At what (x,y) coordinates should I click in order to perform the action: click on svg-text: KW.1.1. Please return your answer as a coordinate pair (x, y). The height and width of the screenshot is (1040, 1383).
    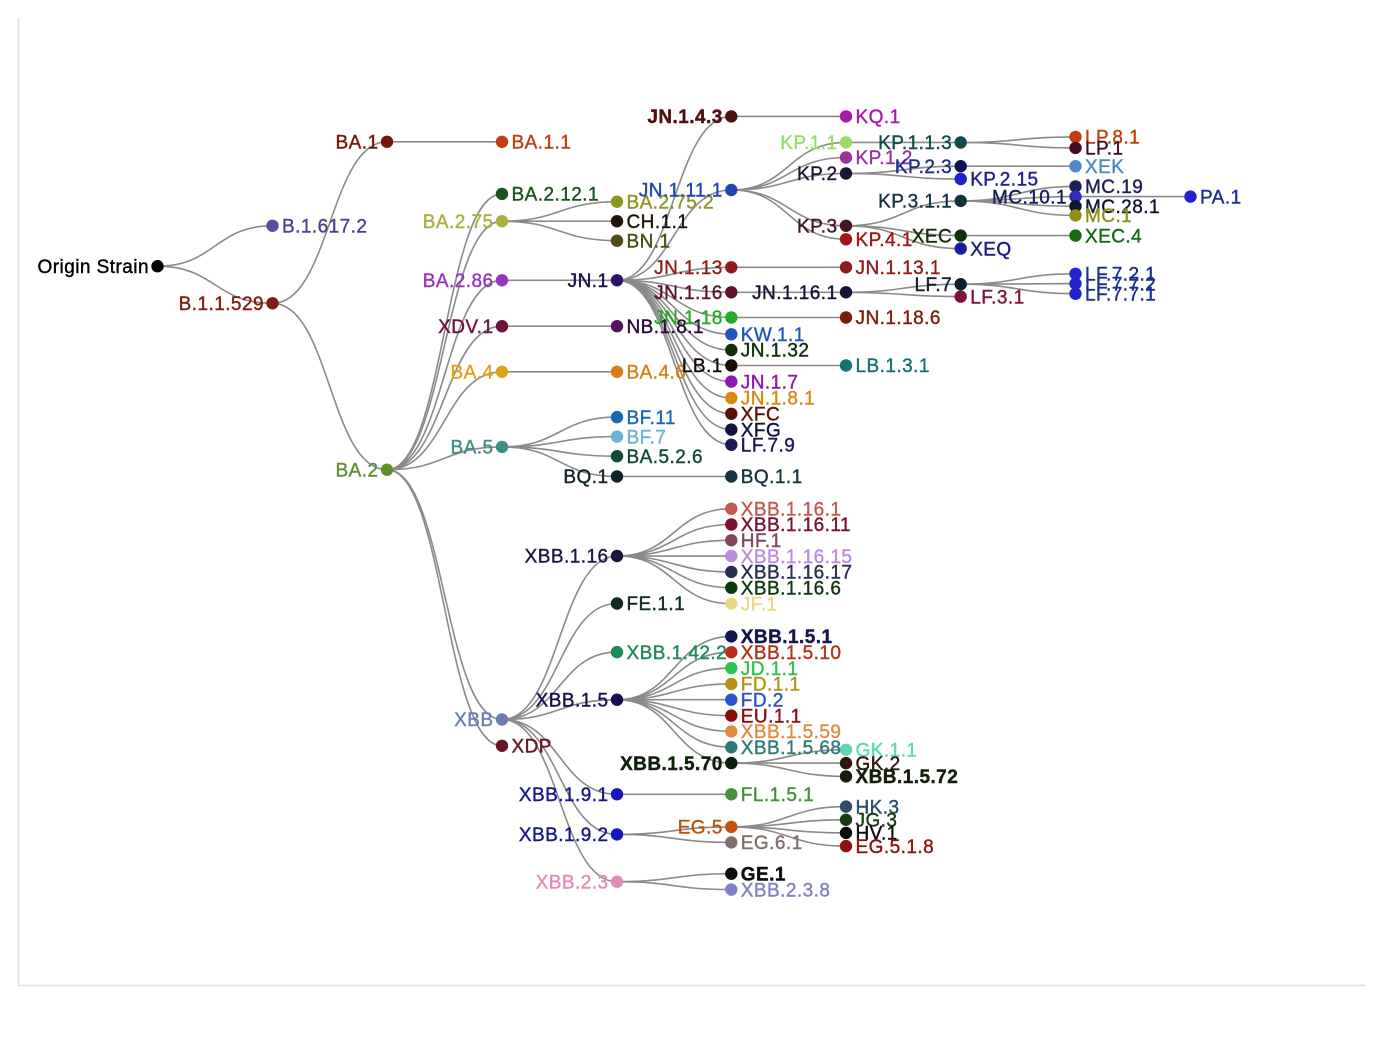
    Looking at the image, I should click on (773, 335).